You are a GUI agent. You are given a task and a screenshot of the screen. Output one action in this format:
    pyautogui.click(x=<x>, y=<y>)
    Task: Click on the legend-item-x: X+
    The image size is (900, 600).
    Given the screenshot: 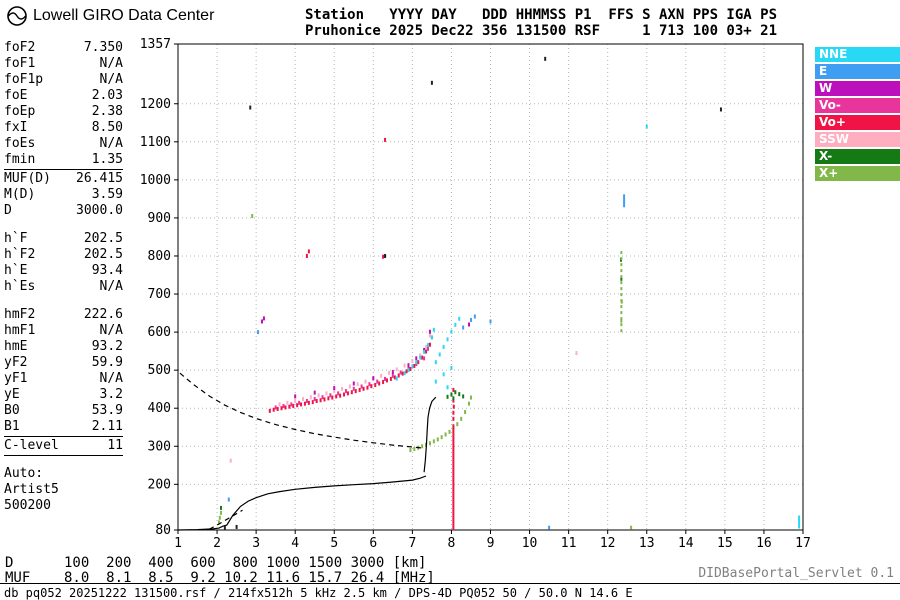 What is the action you would take?
    pyautogui.click(x=857, y=173)
    